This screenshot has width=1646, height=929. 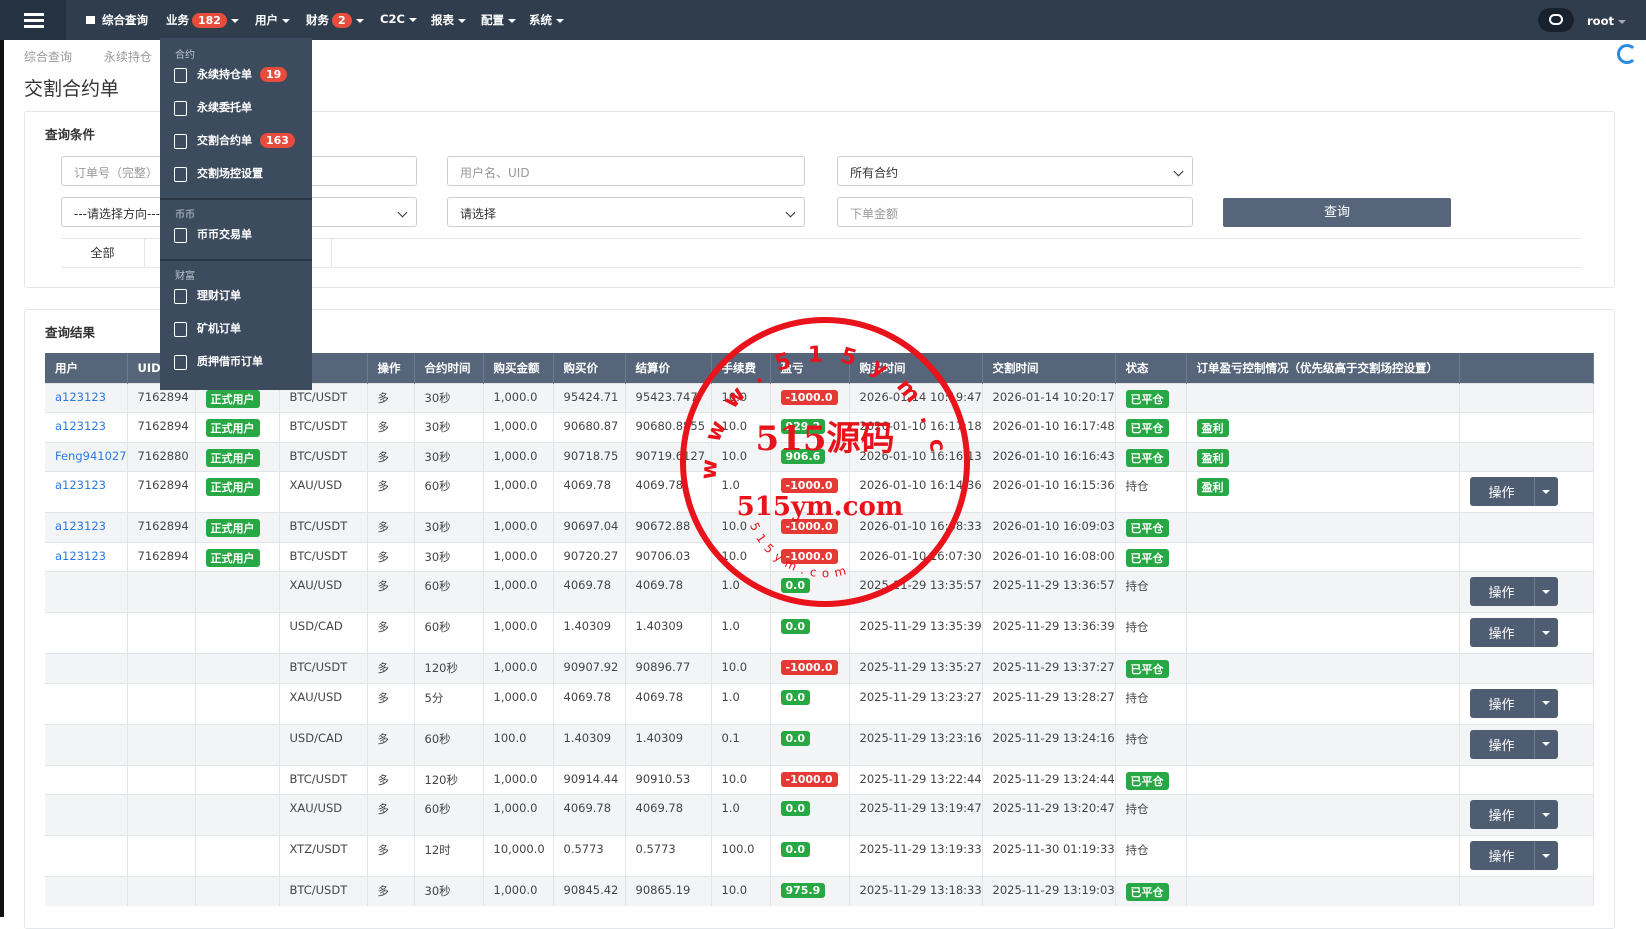 What do you see at coordinates (809, 744) in the screenshot?
I see `cell: 0.0` at bounding box center [809, 744].